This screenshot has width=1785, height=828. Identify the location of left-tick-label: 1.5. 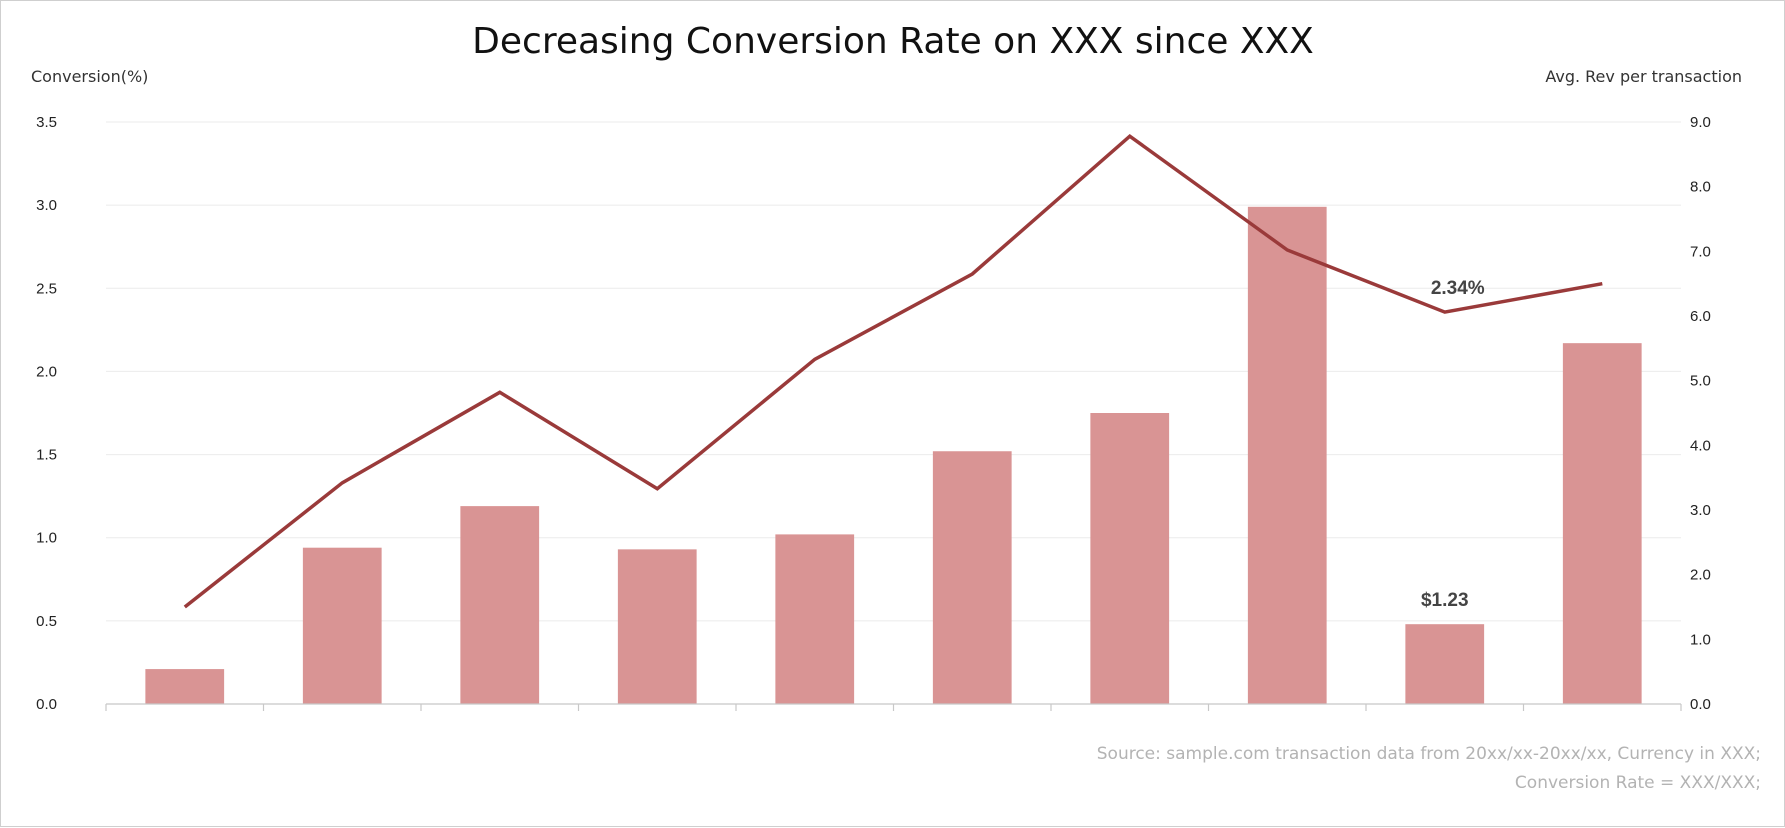
(46, 455).